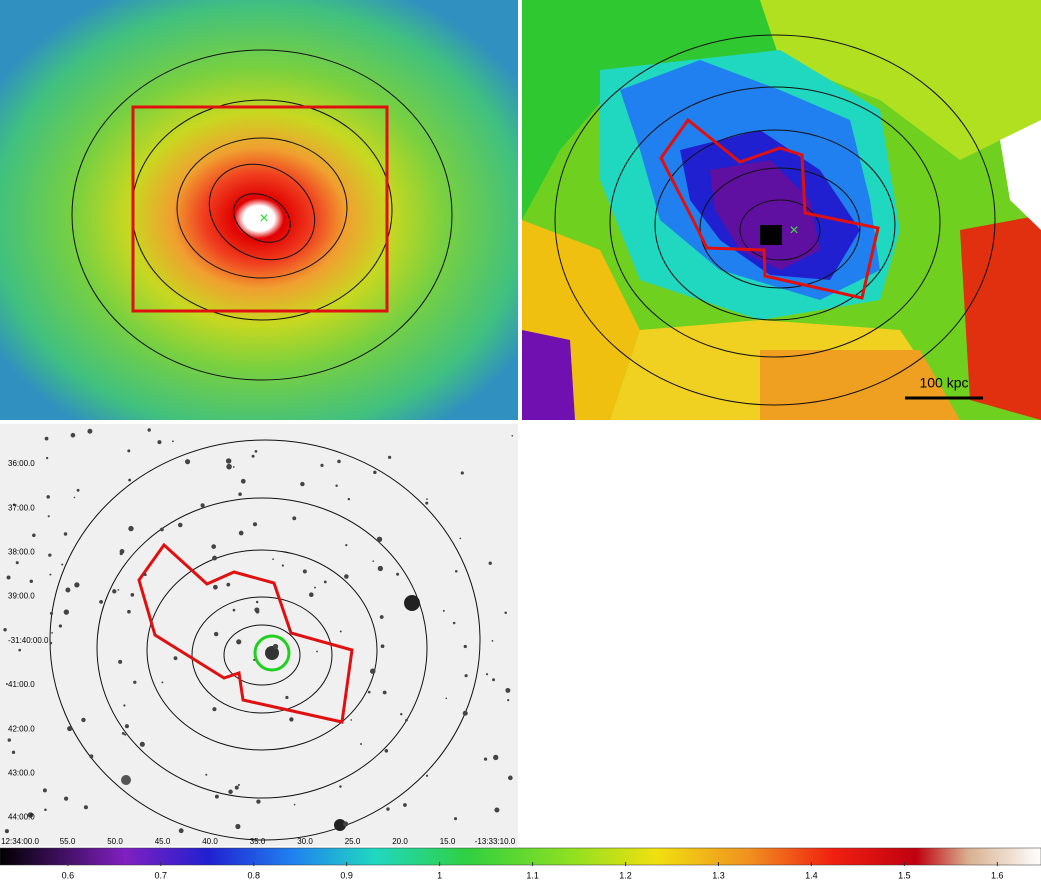 This screenshot has height=886, width=1041. What do you see at coordinates (21, 552) in the screenshot?
I see `dec-label: 38:00.0` at bounding box center [21, 552].